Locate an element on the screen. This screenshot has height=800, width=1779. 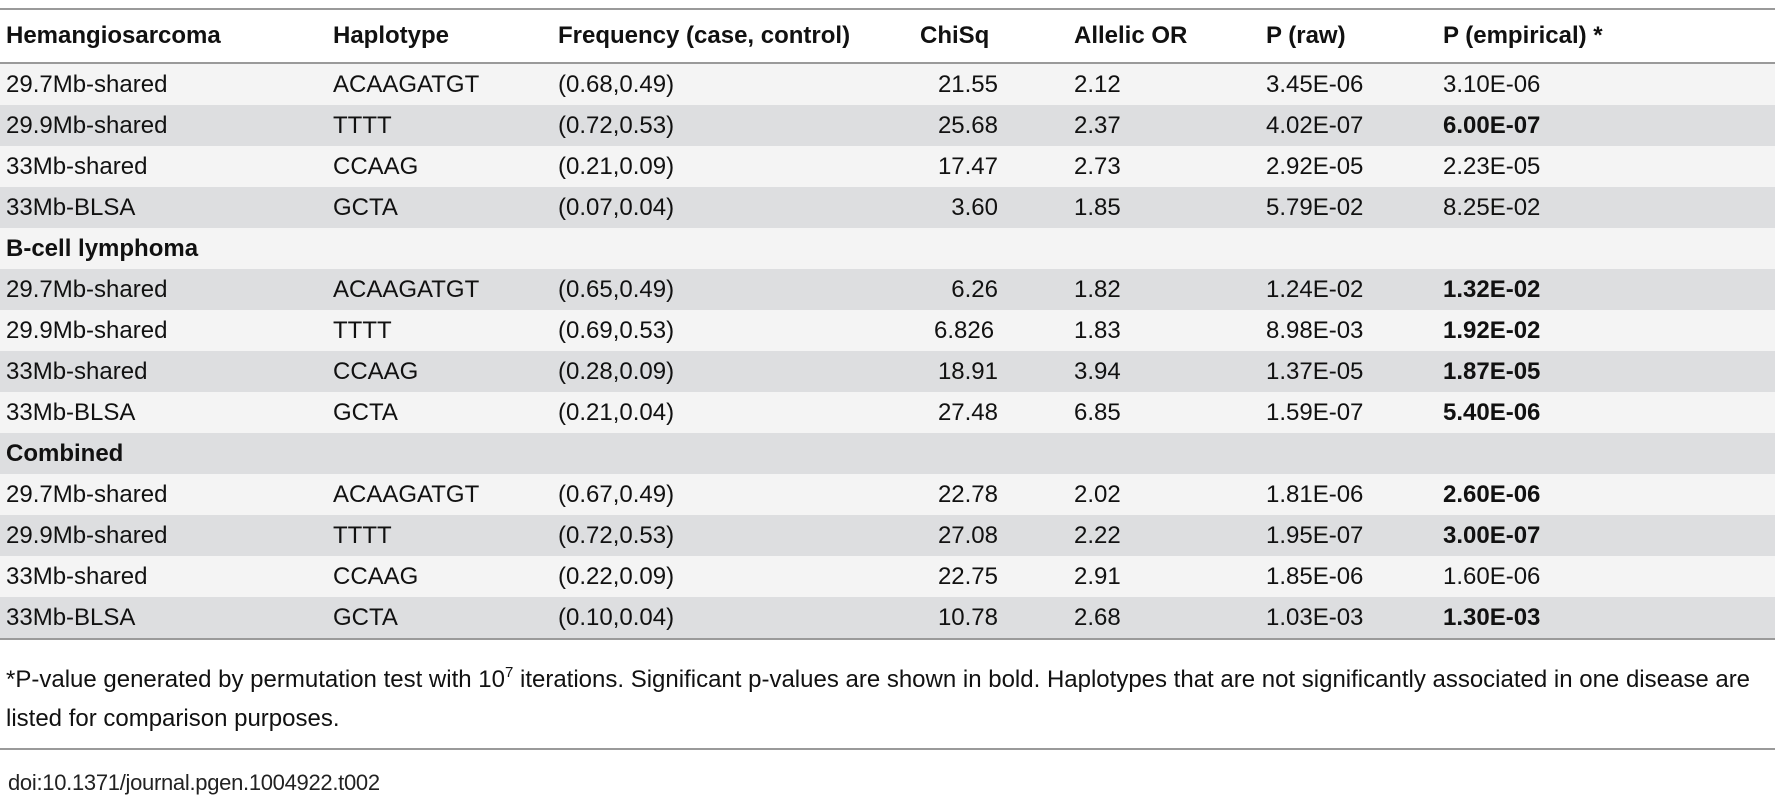
section-header-row: B-cell lymphoma is located at coordinates (887, 248).